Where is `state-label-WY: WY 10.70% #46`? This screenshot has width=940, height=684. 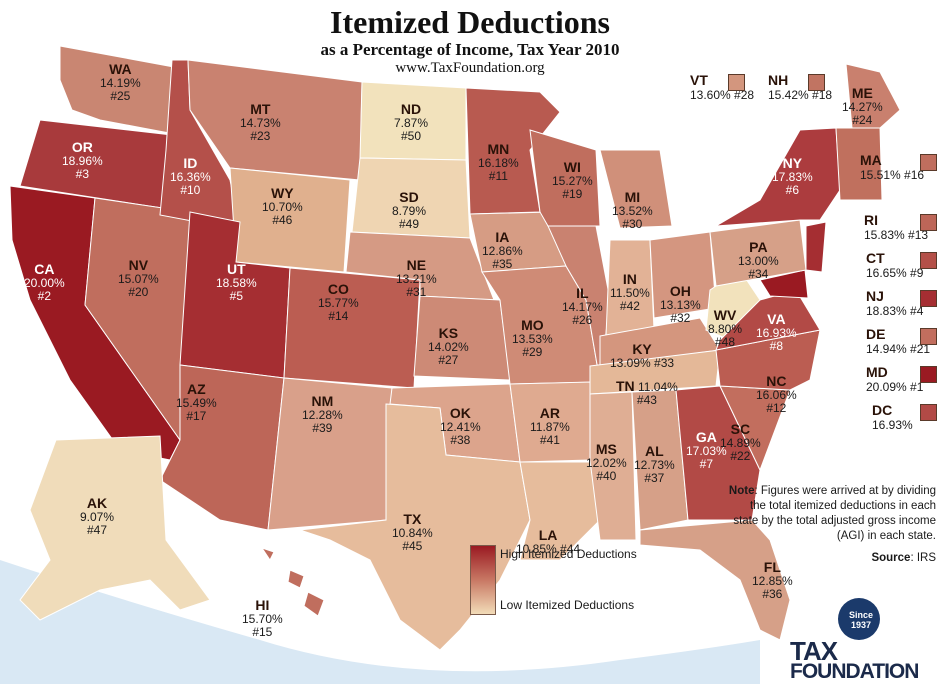 state-label-WY: WY 10.70% #46 is located at coordinates (282, 206).